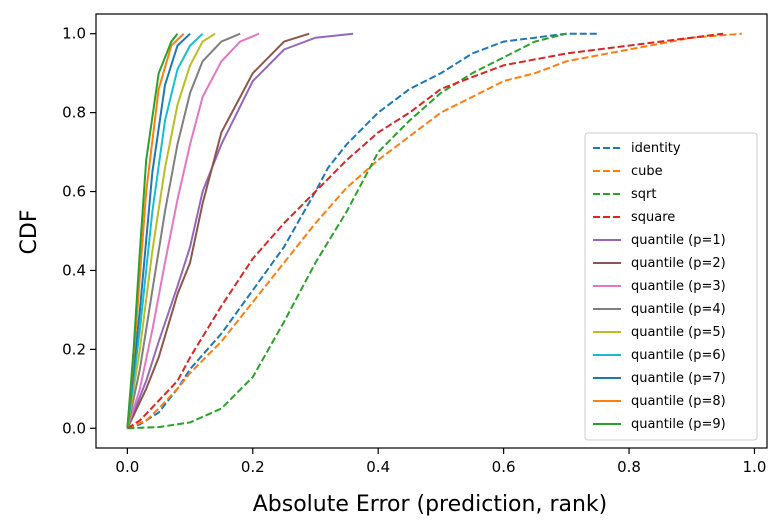  I want to click on x-axis: 0.0 0.2 0.4 0.6 0.8 1.0, so click(440, 462).